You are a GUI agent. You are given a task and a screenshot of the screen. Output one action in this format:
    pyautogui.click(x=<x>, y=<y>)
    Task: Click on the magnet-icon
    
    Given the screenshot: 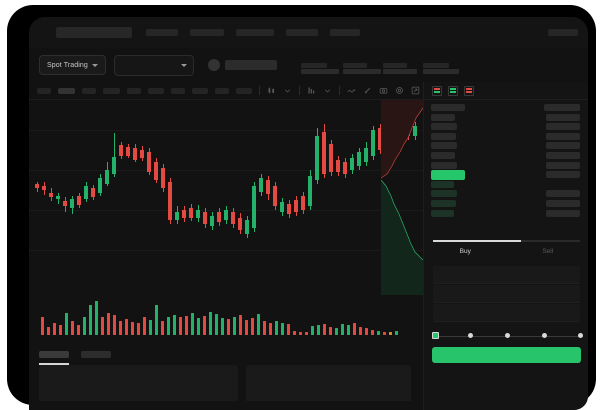 What is the action you would take?
    pyautogui.click(x=367, y=90)
    